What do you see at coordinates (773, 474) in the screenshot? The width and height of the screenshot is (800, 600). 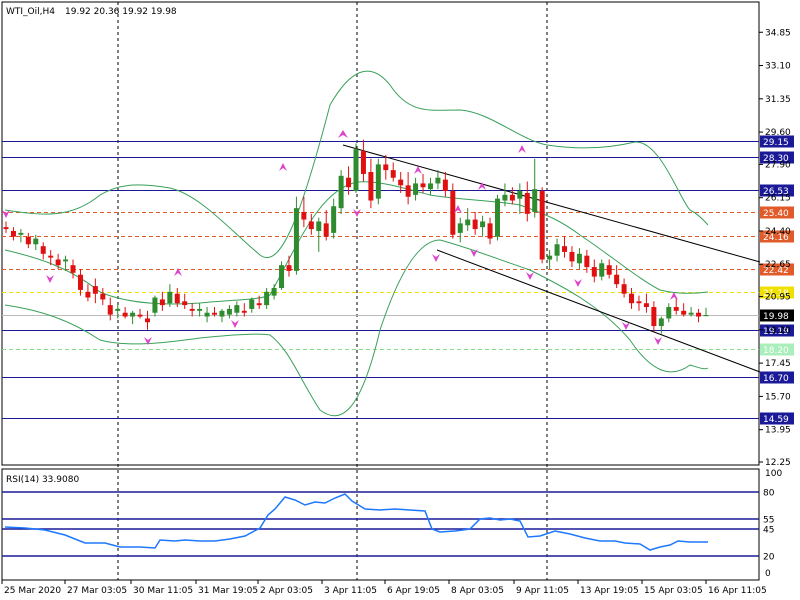 I see `rsi-axis-max: 100` at bounding box center [773, 474].